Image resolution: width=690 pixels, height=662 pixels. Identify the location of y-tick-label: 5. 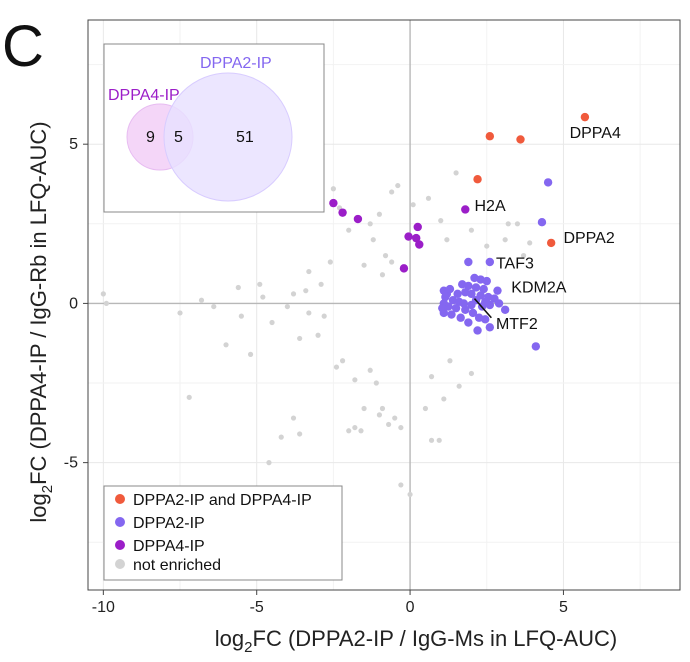
(73, 144).